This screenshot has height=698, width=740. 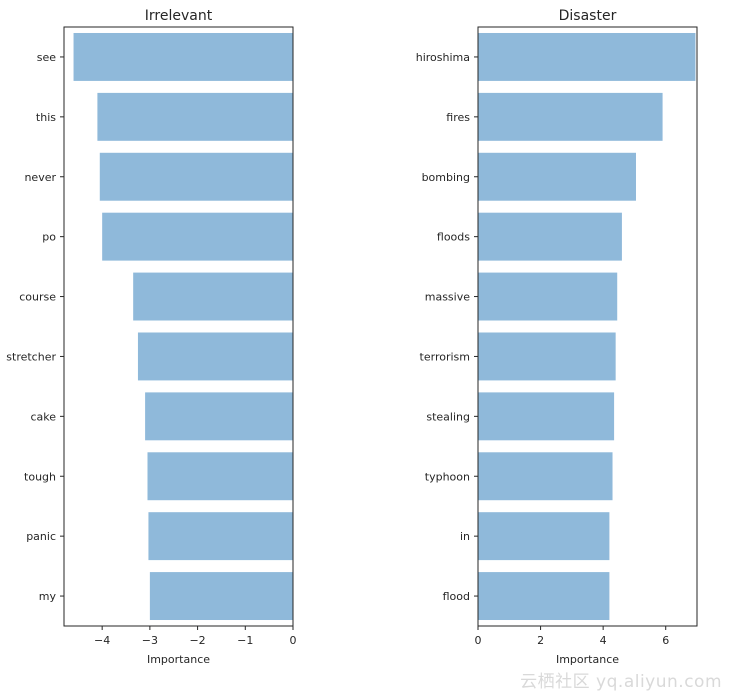 I want to click on bar-massive, so click(x=548, y=296).